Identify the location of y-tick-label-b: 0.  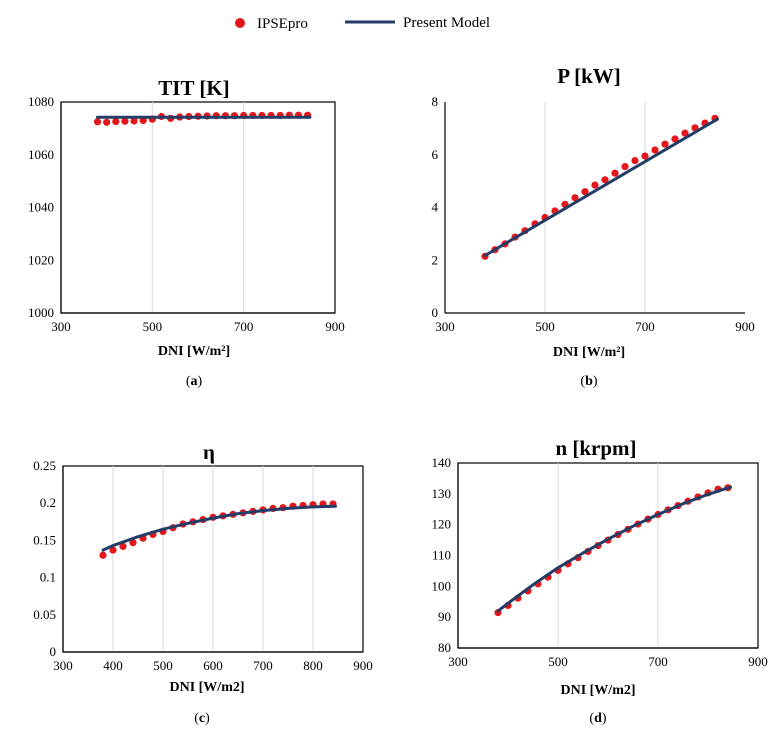
(435, 312).